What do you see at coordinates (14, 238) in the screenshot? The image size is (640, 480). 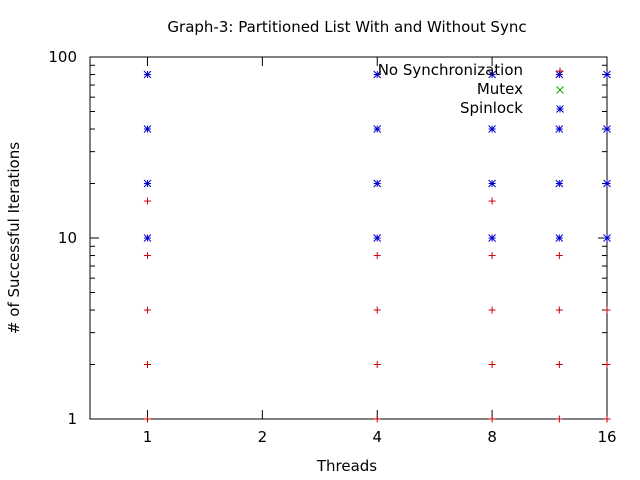 I see `y-axis-label: # of Successful Iterations` at bounding box center [14, 238].